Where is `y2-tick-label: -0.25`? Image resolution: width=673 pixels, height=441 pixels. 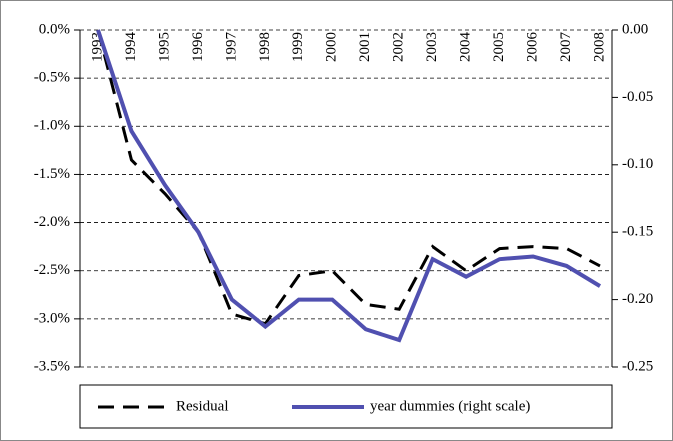 y2-tick-label: -0.25 is located at coordinates (637, 366).